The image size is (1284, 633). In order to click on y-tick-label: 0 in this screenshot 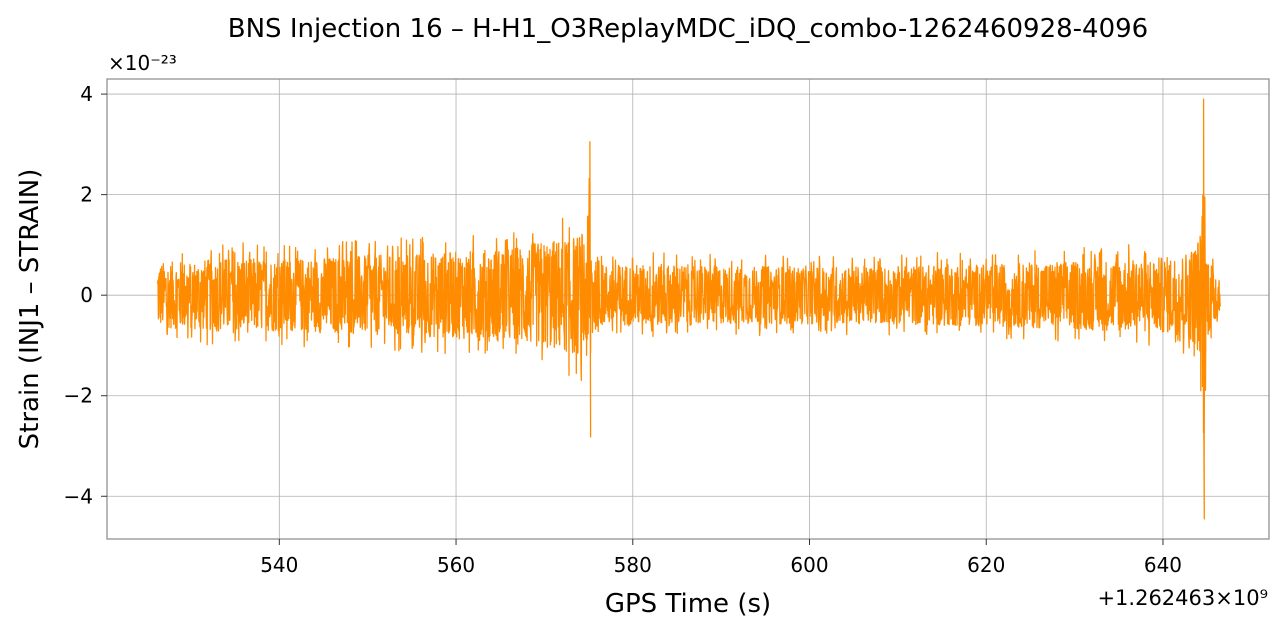, I will do `click(86, 295)`.